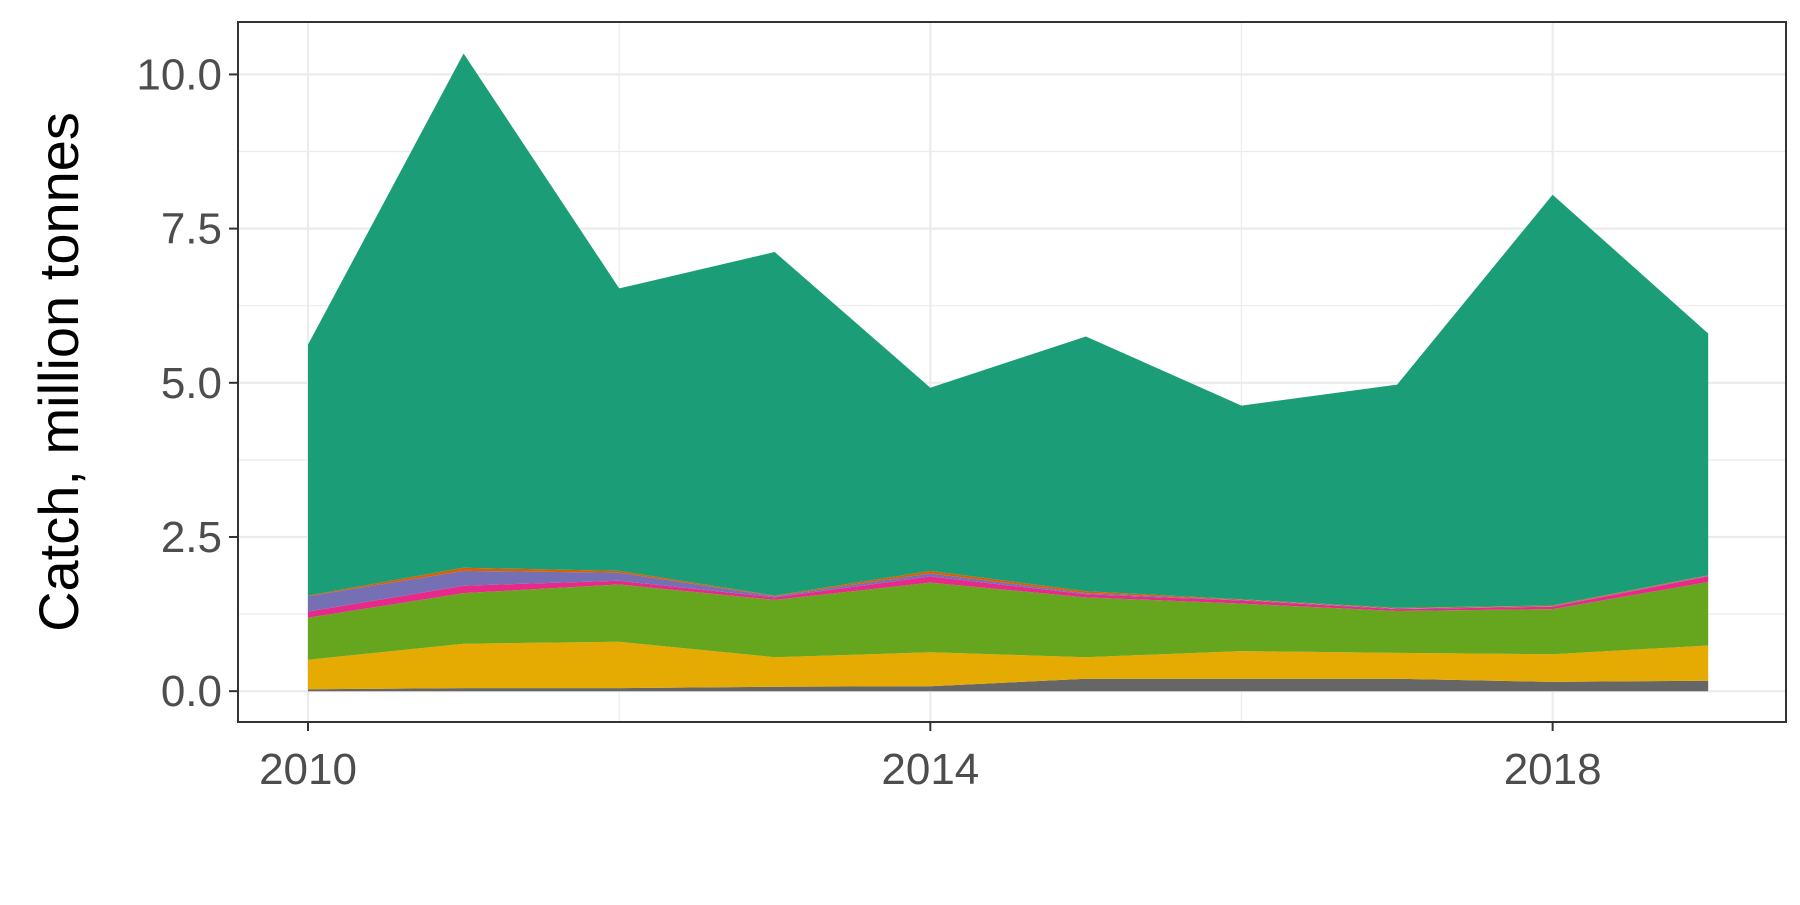 This screenshot has width=1800, height=905. I want to click on x-tick-label: 2018, so click(1553, 769).